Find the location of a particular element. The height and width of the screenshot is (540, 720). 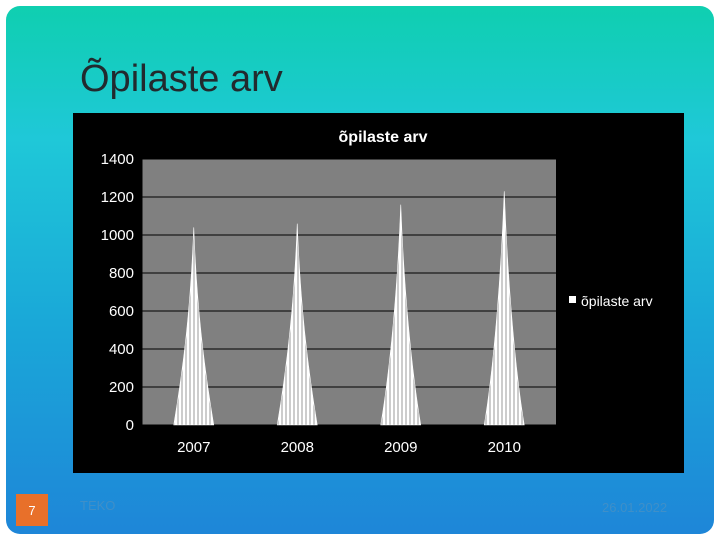

x-axis: 2007 2008 2009 2010 is located at coordinates (349, 447).